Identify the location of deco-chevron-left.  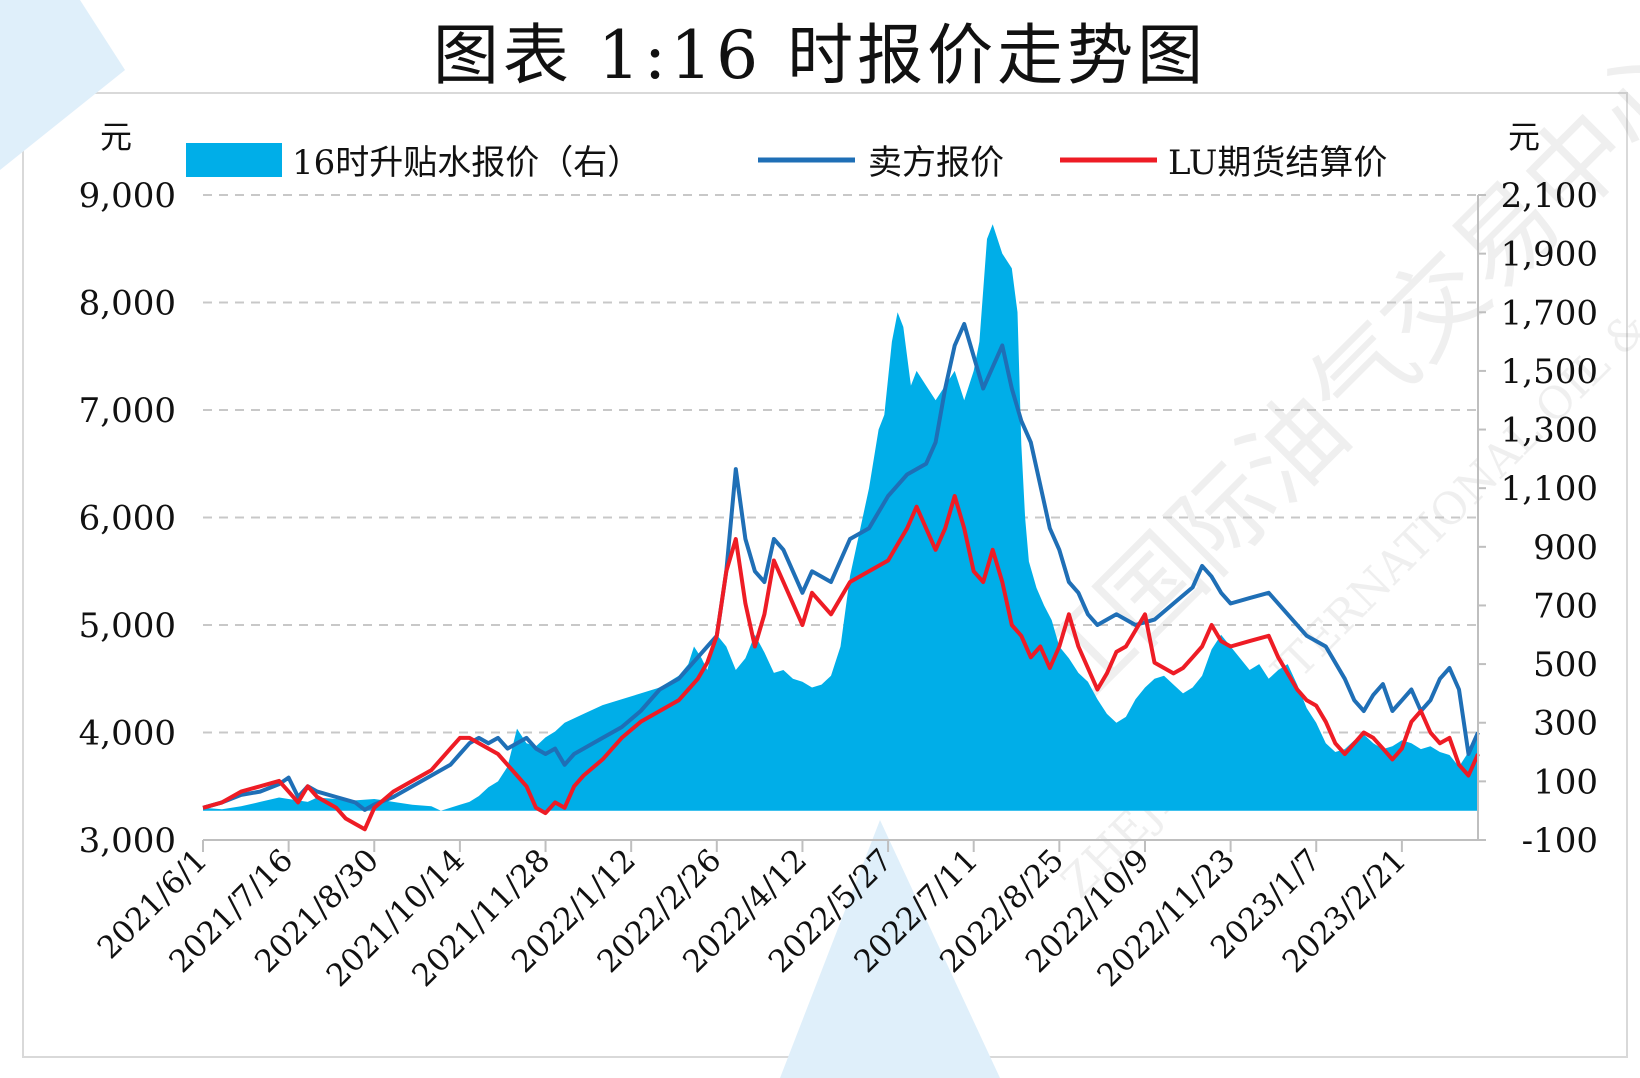
(62, 85).